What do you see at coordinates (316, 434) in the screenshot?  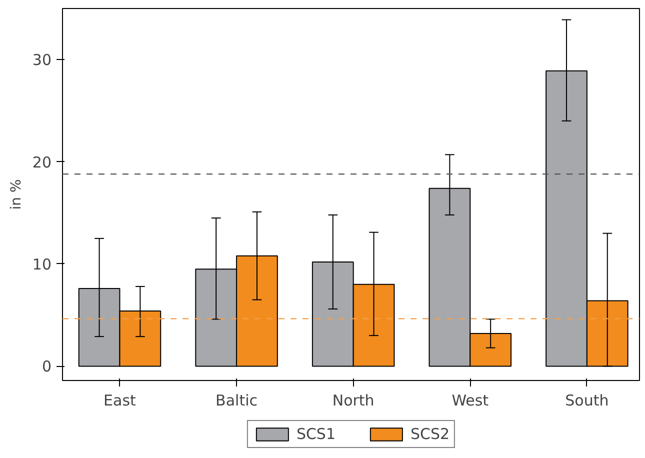 I see `legend-label: SCS1` at bounding box center [316, 434].